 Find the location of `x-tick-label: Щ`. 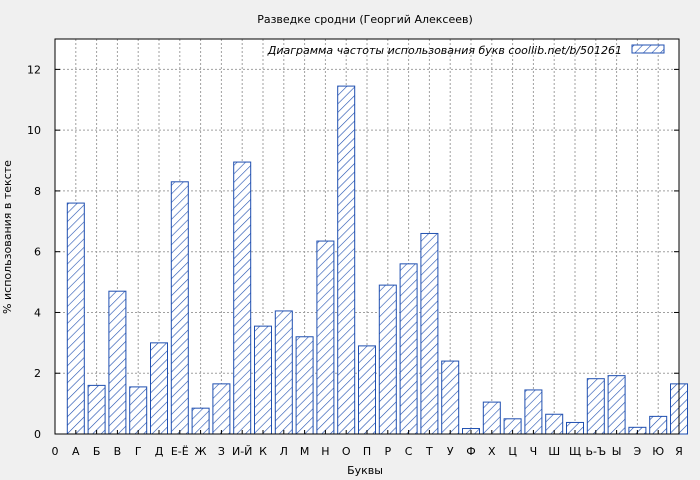

x-tick-label: Щ is located at coordinates (575, 451).